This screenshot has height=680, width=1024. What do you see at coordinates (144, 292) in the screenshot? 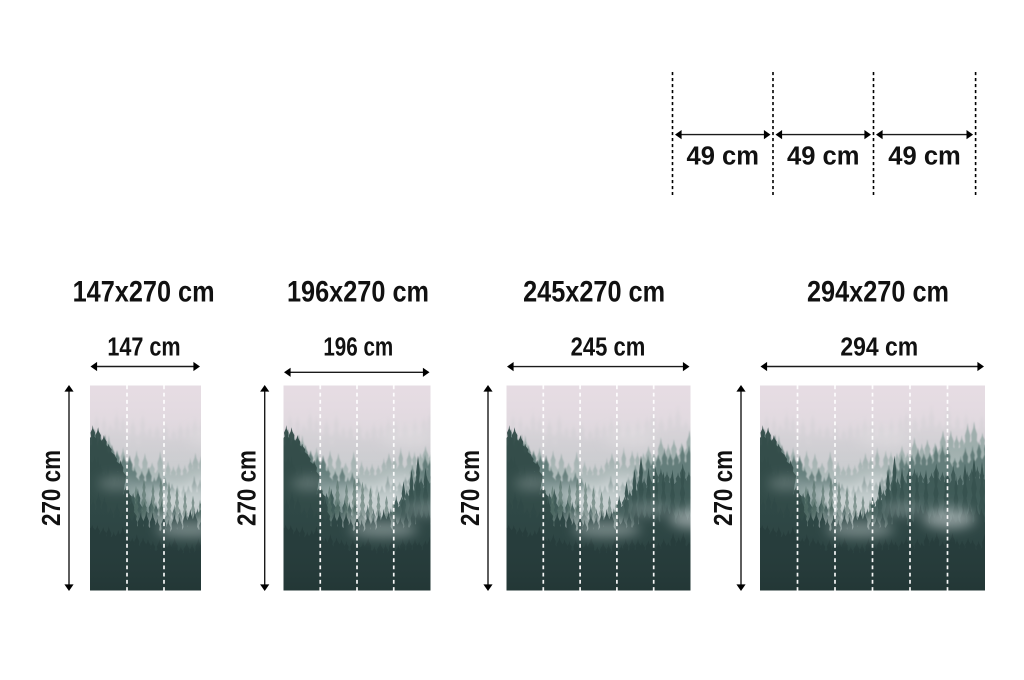
I see `svg-text: 147x270 cm` at bounding box center [144, 292].